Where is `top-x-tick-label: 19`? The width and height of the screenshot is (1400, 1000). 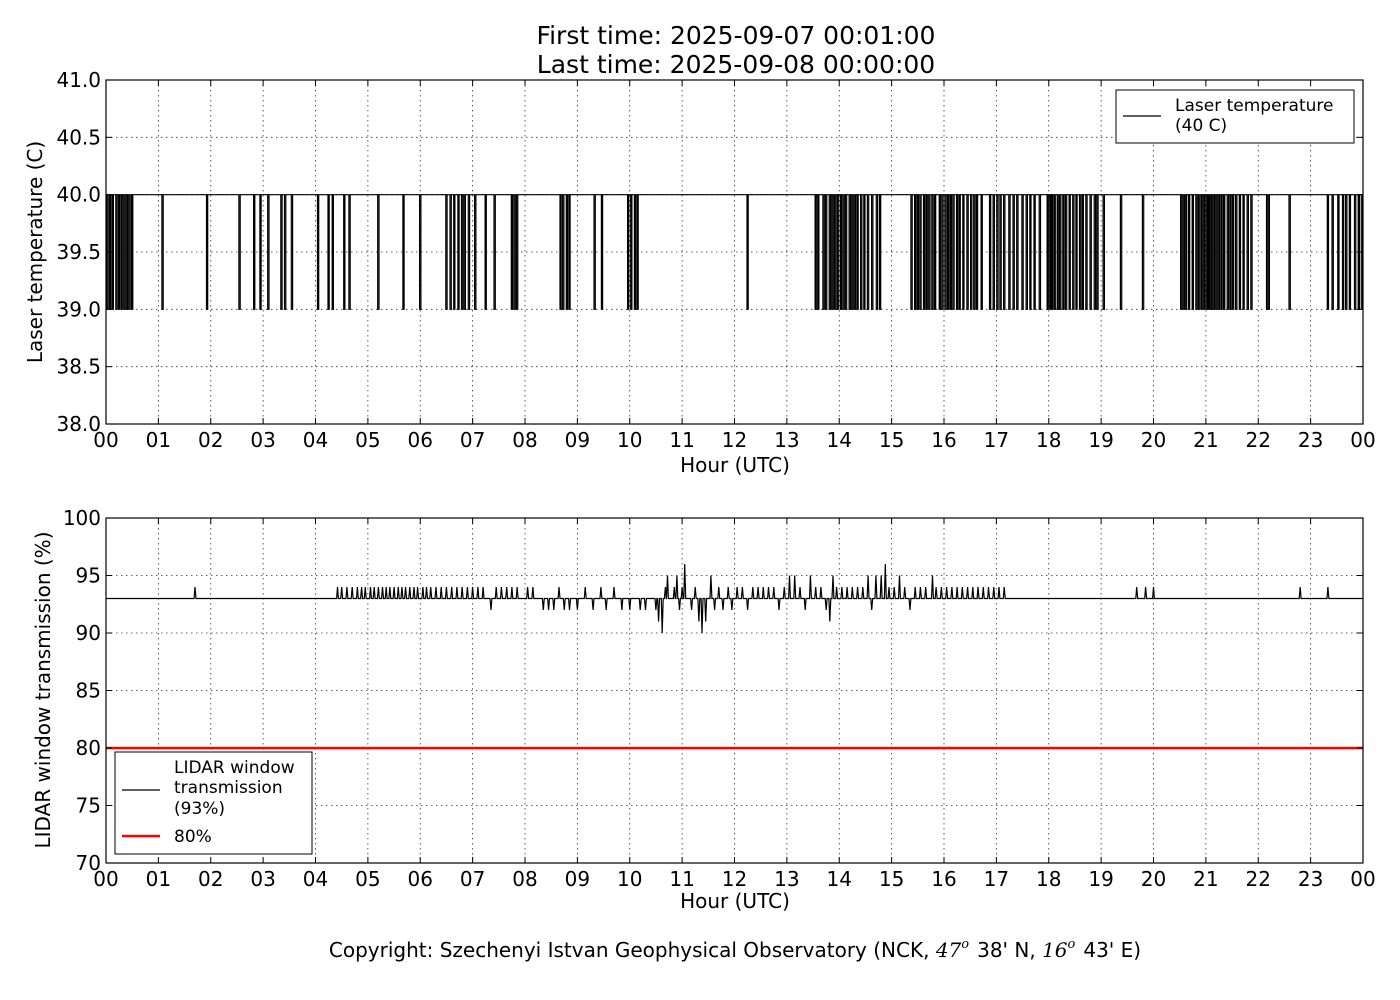
top-x-tick-label: 19 is located at coordinates (1100, 440).